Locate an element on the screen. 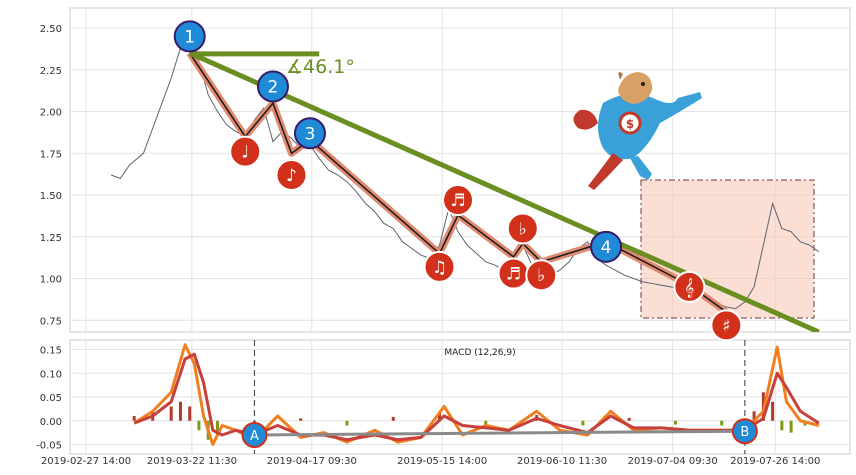 Image resolution: width=856 pixels, height=475 pixels. macd-y-axis: -0.05 0.00 0.05 0.10 0.15 is located at coordinates (49, 399).